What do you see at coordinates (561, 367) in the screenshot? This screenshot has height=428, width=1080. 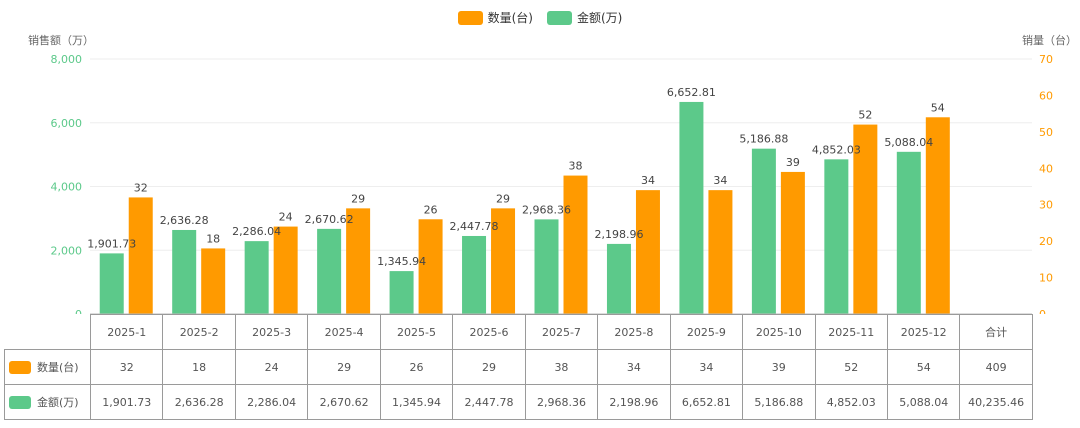 I see `table-cell: 38` at bounding box center [561, 367].